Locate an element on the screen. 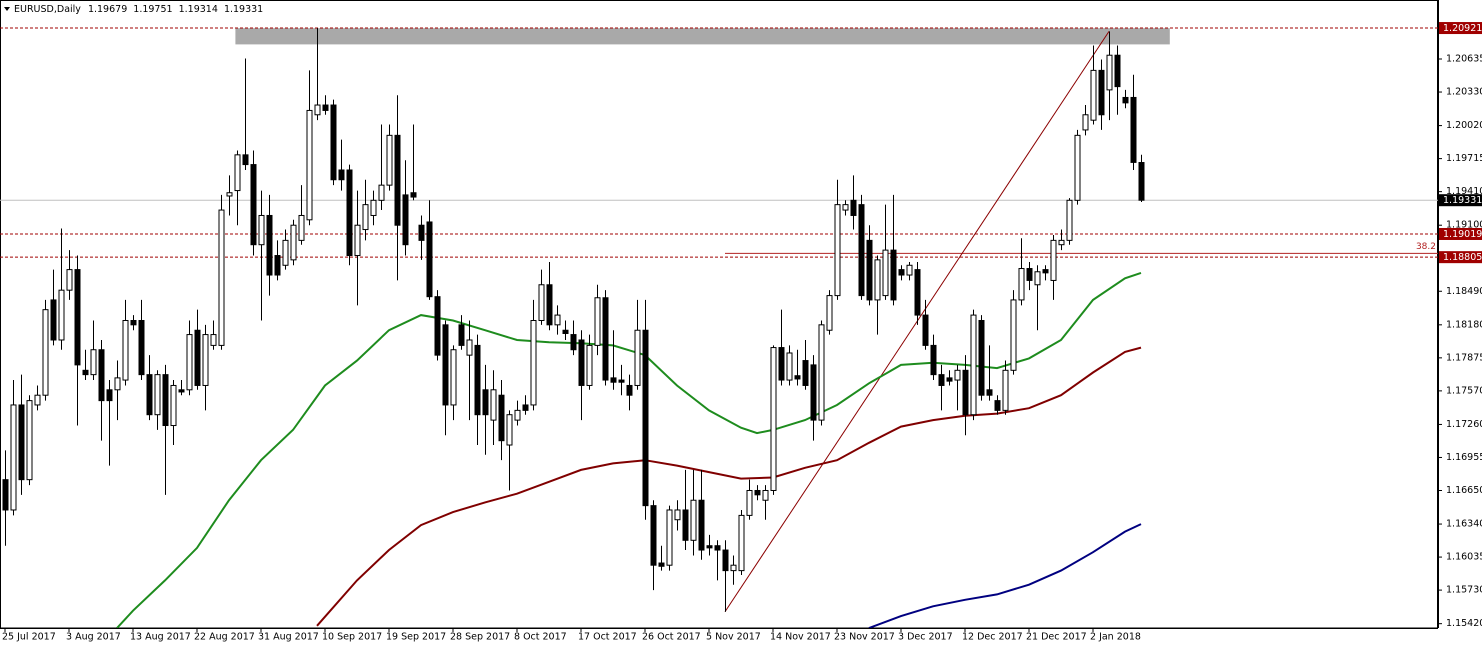 This screenshot has height=648, width=1482. y-tick-label: 1.16650 is located at coordinates (1464, 490).